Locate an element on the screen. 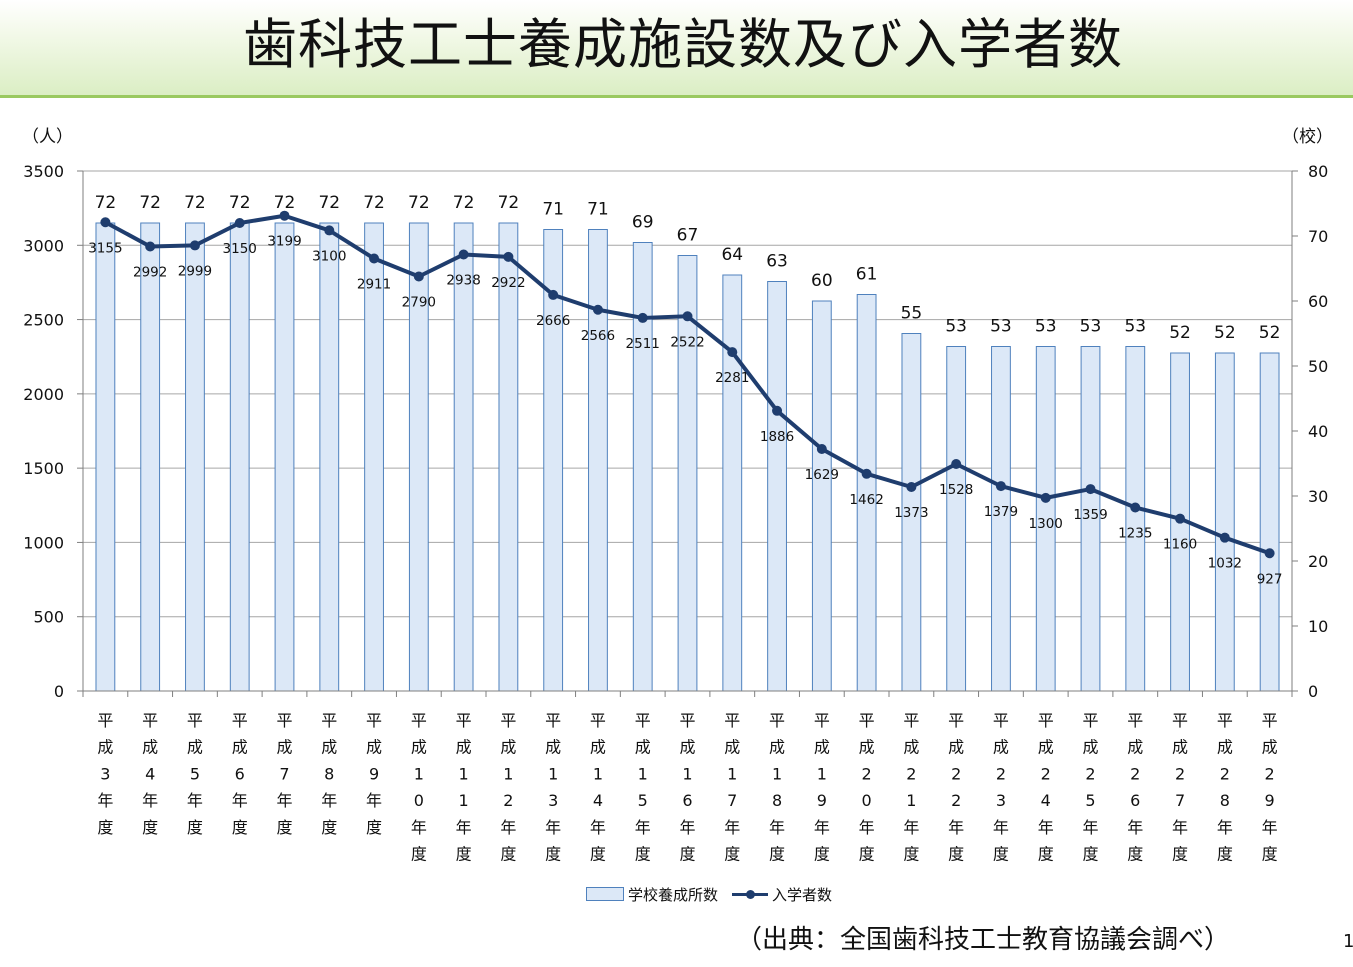 The width and height of the screenshot is (1353, 967). y-left-tick-label: 500 is located at coordinates (48, 617).